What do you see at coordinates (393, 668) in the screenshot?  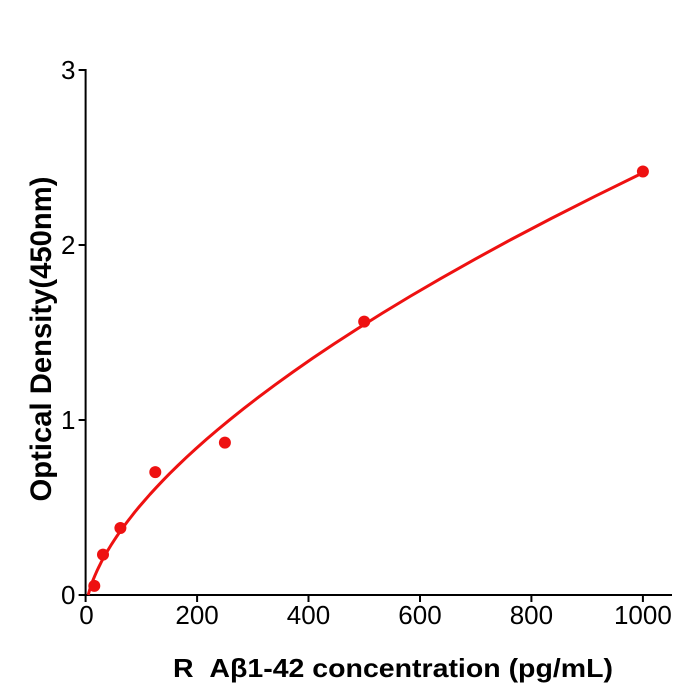 I see `svg-text:R Aβ1-42 concentration (pg/mL: R Aβ1-42 concentration (pg/mL)` at bounding box center [393, 668].